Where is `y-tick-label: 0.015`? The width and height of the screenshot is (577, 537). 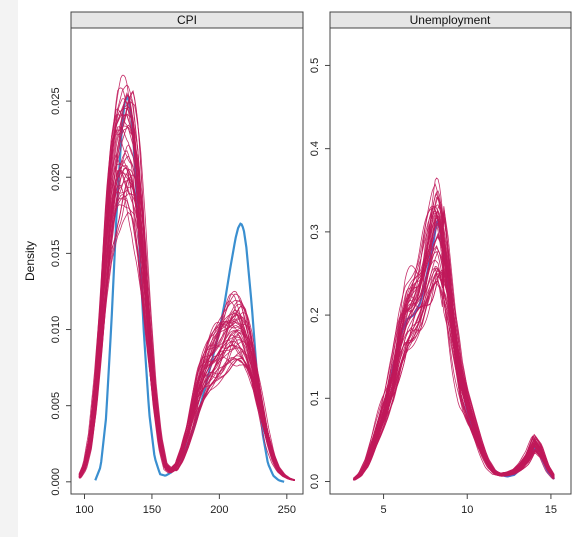 y-tick-label: 0.015 is located at coordinates (56, 254).